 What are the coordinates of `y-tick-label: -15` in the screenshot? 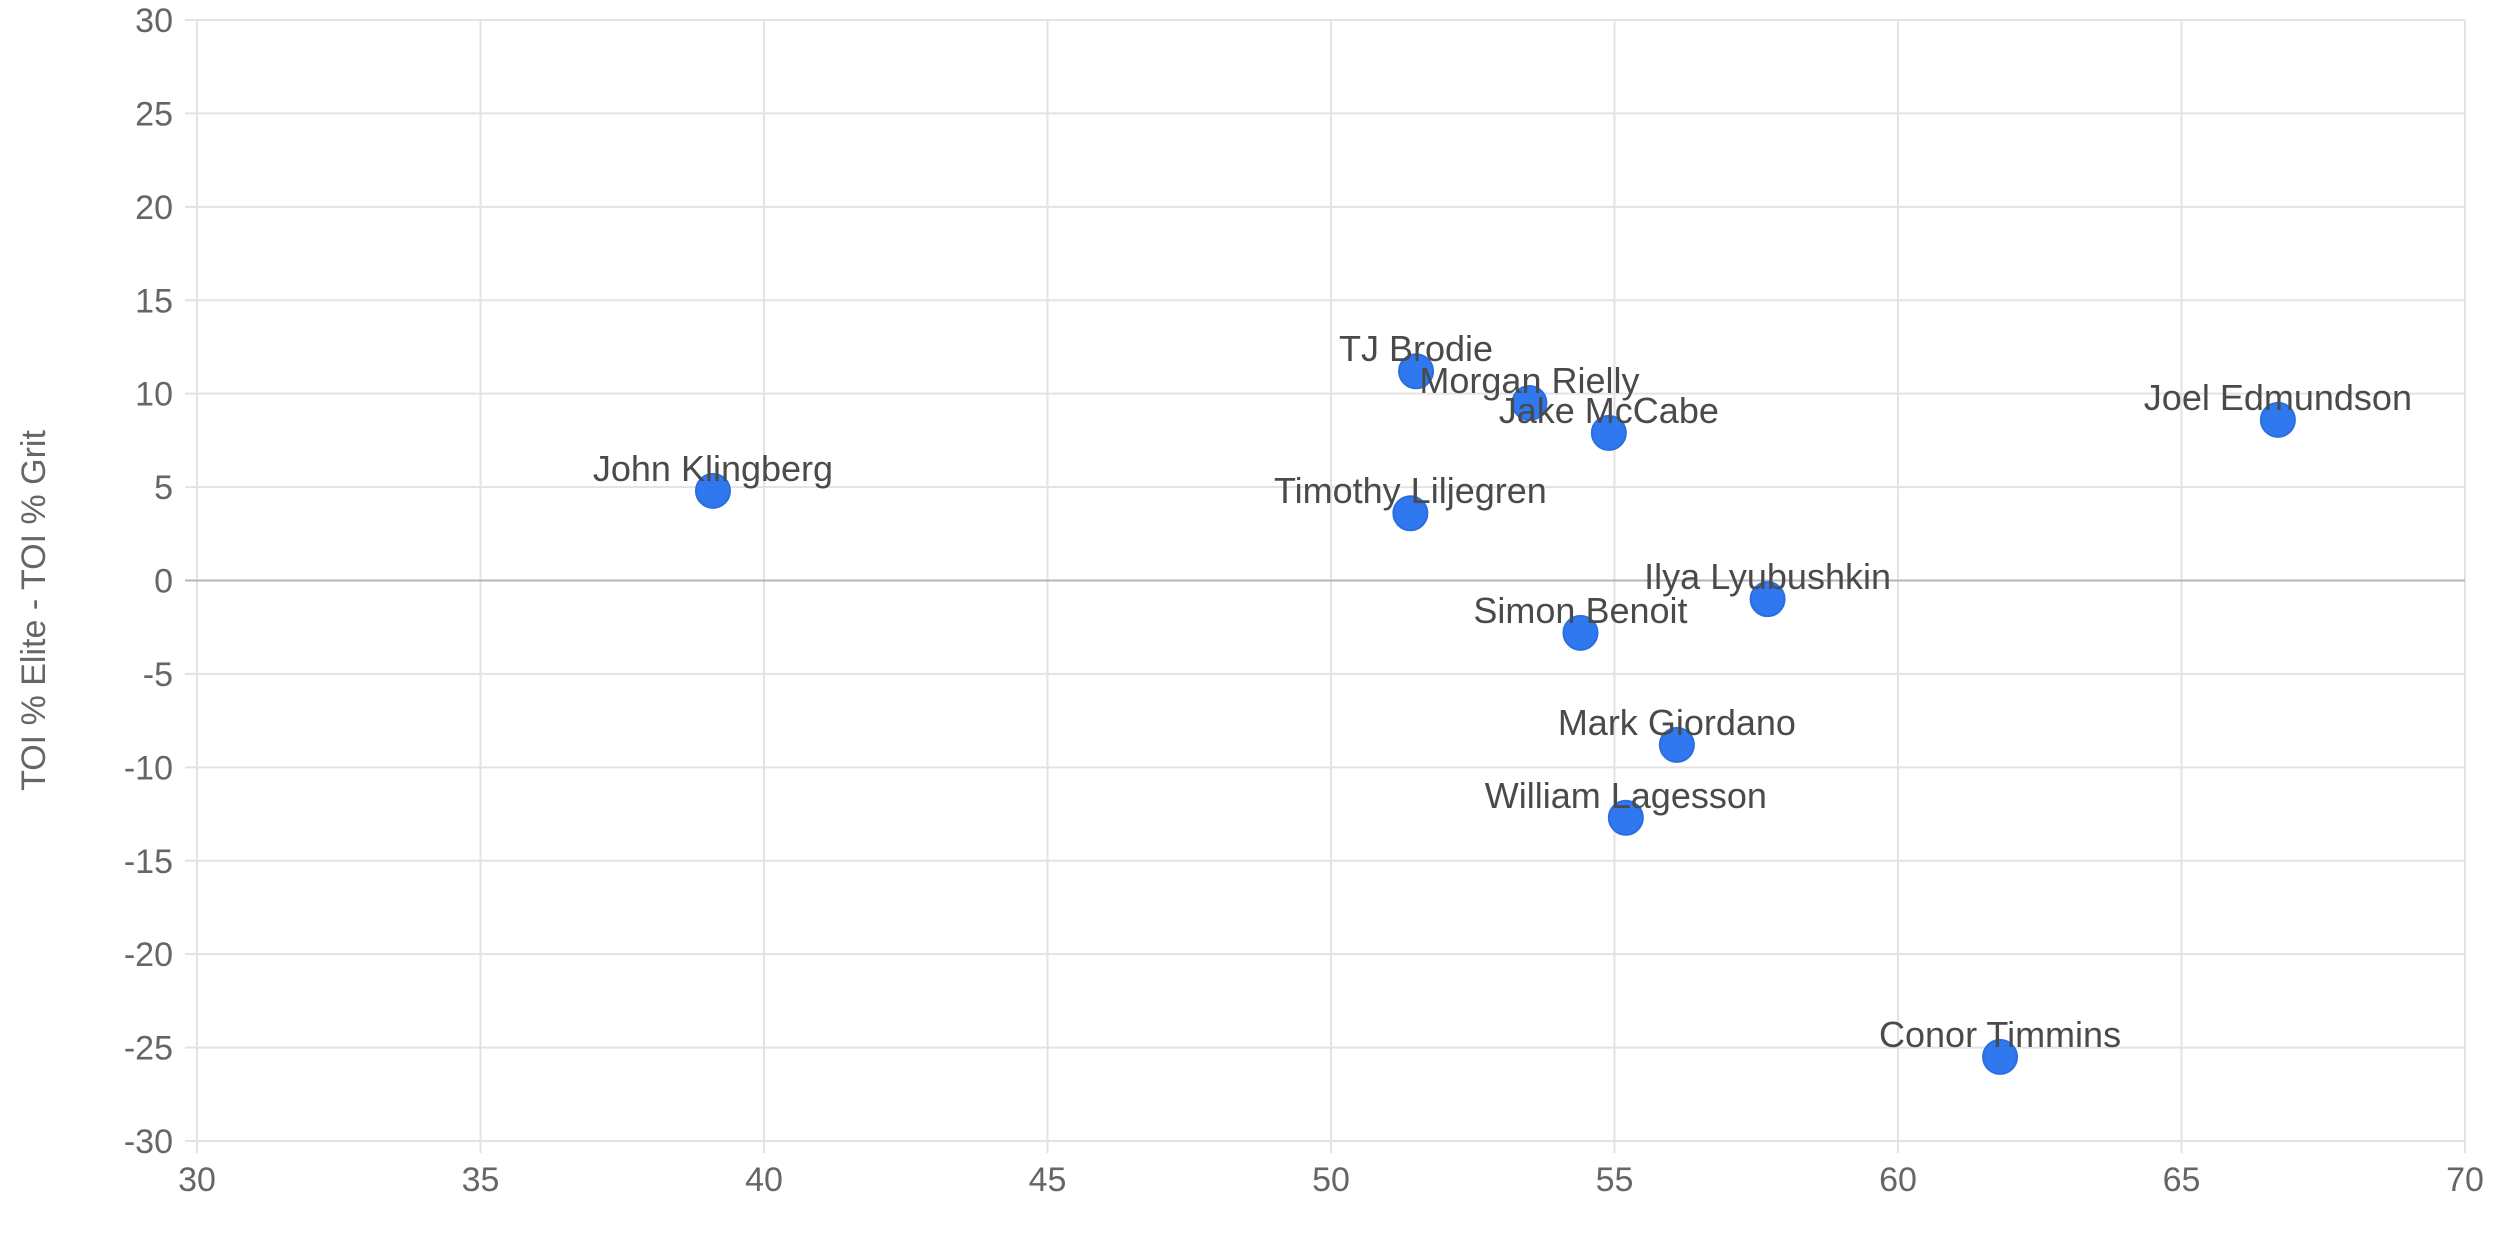 It's located at (148, 862).